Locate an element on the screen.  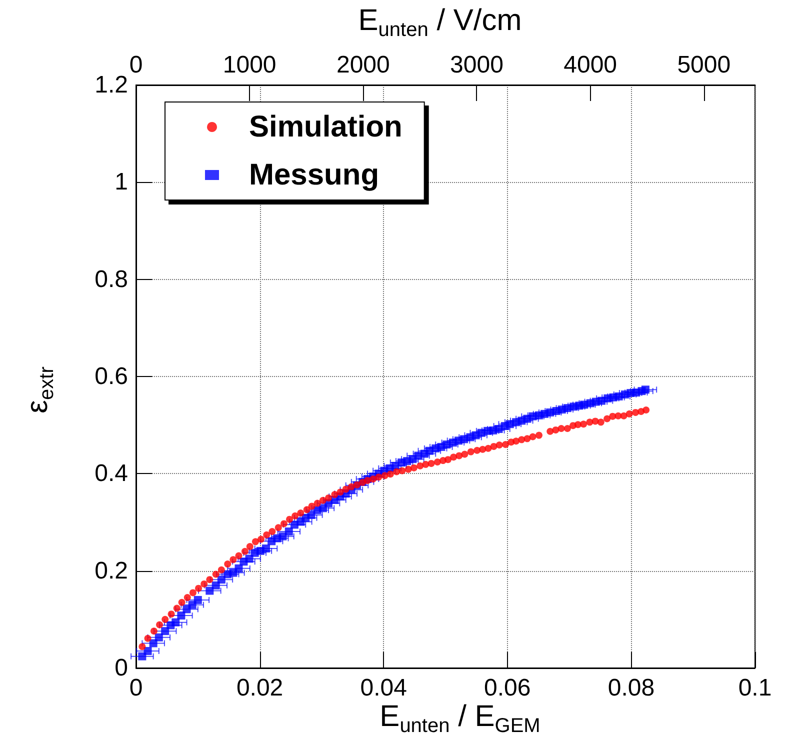
x2-tick-label: 1000 is located at coordinates (249, 65).